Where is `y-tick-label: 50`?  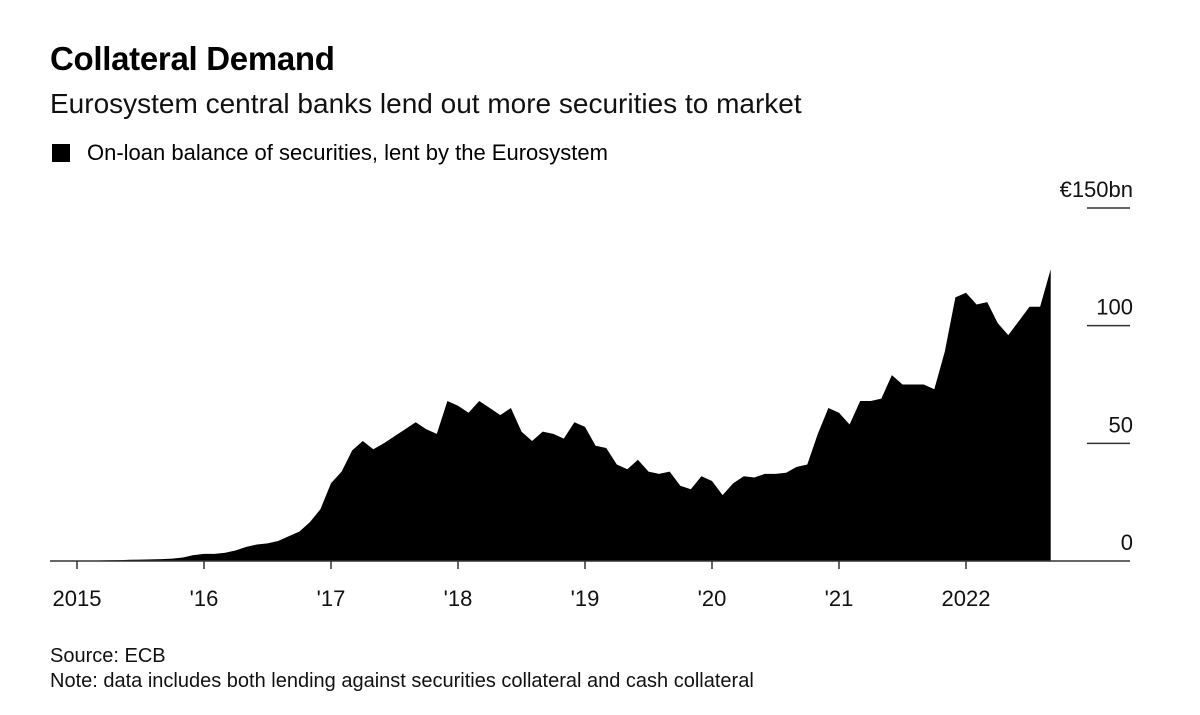 y-tick-label: 50 is located at coordinates (1121, 424).